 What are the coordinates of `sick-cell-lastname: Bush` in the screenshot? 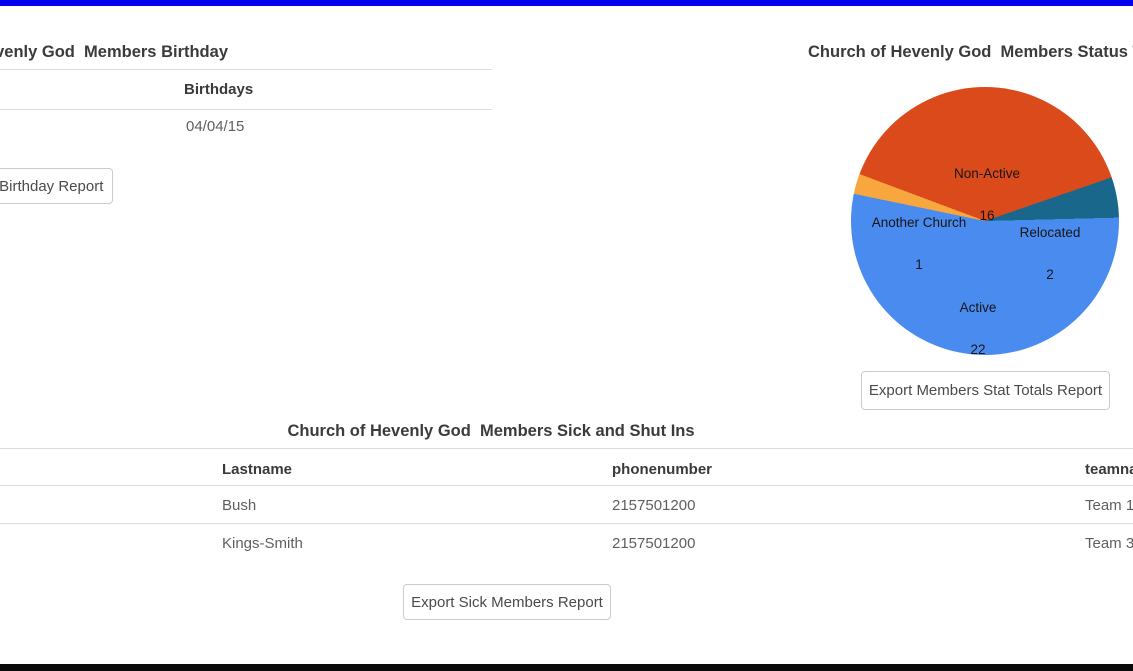 It's located at (239, 505).